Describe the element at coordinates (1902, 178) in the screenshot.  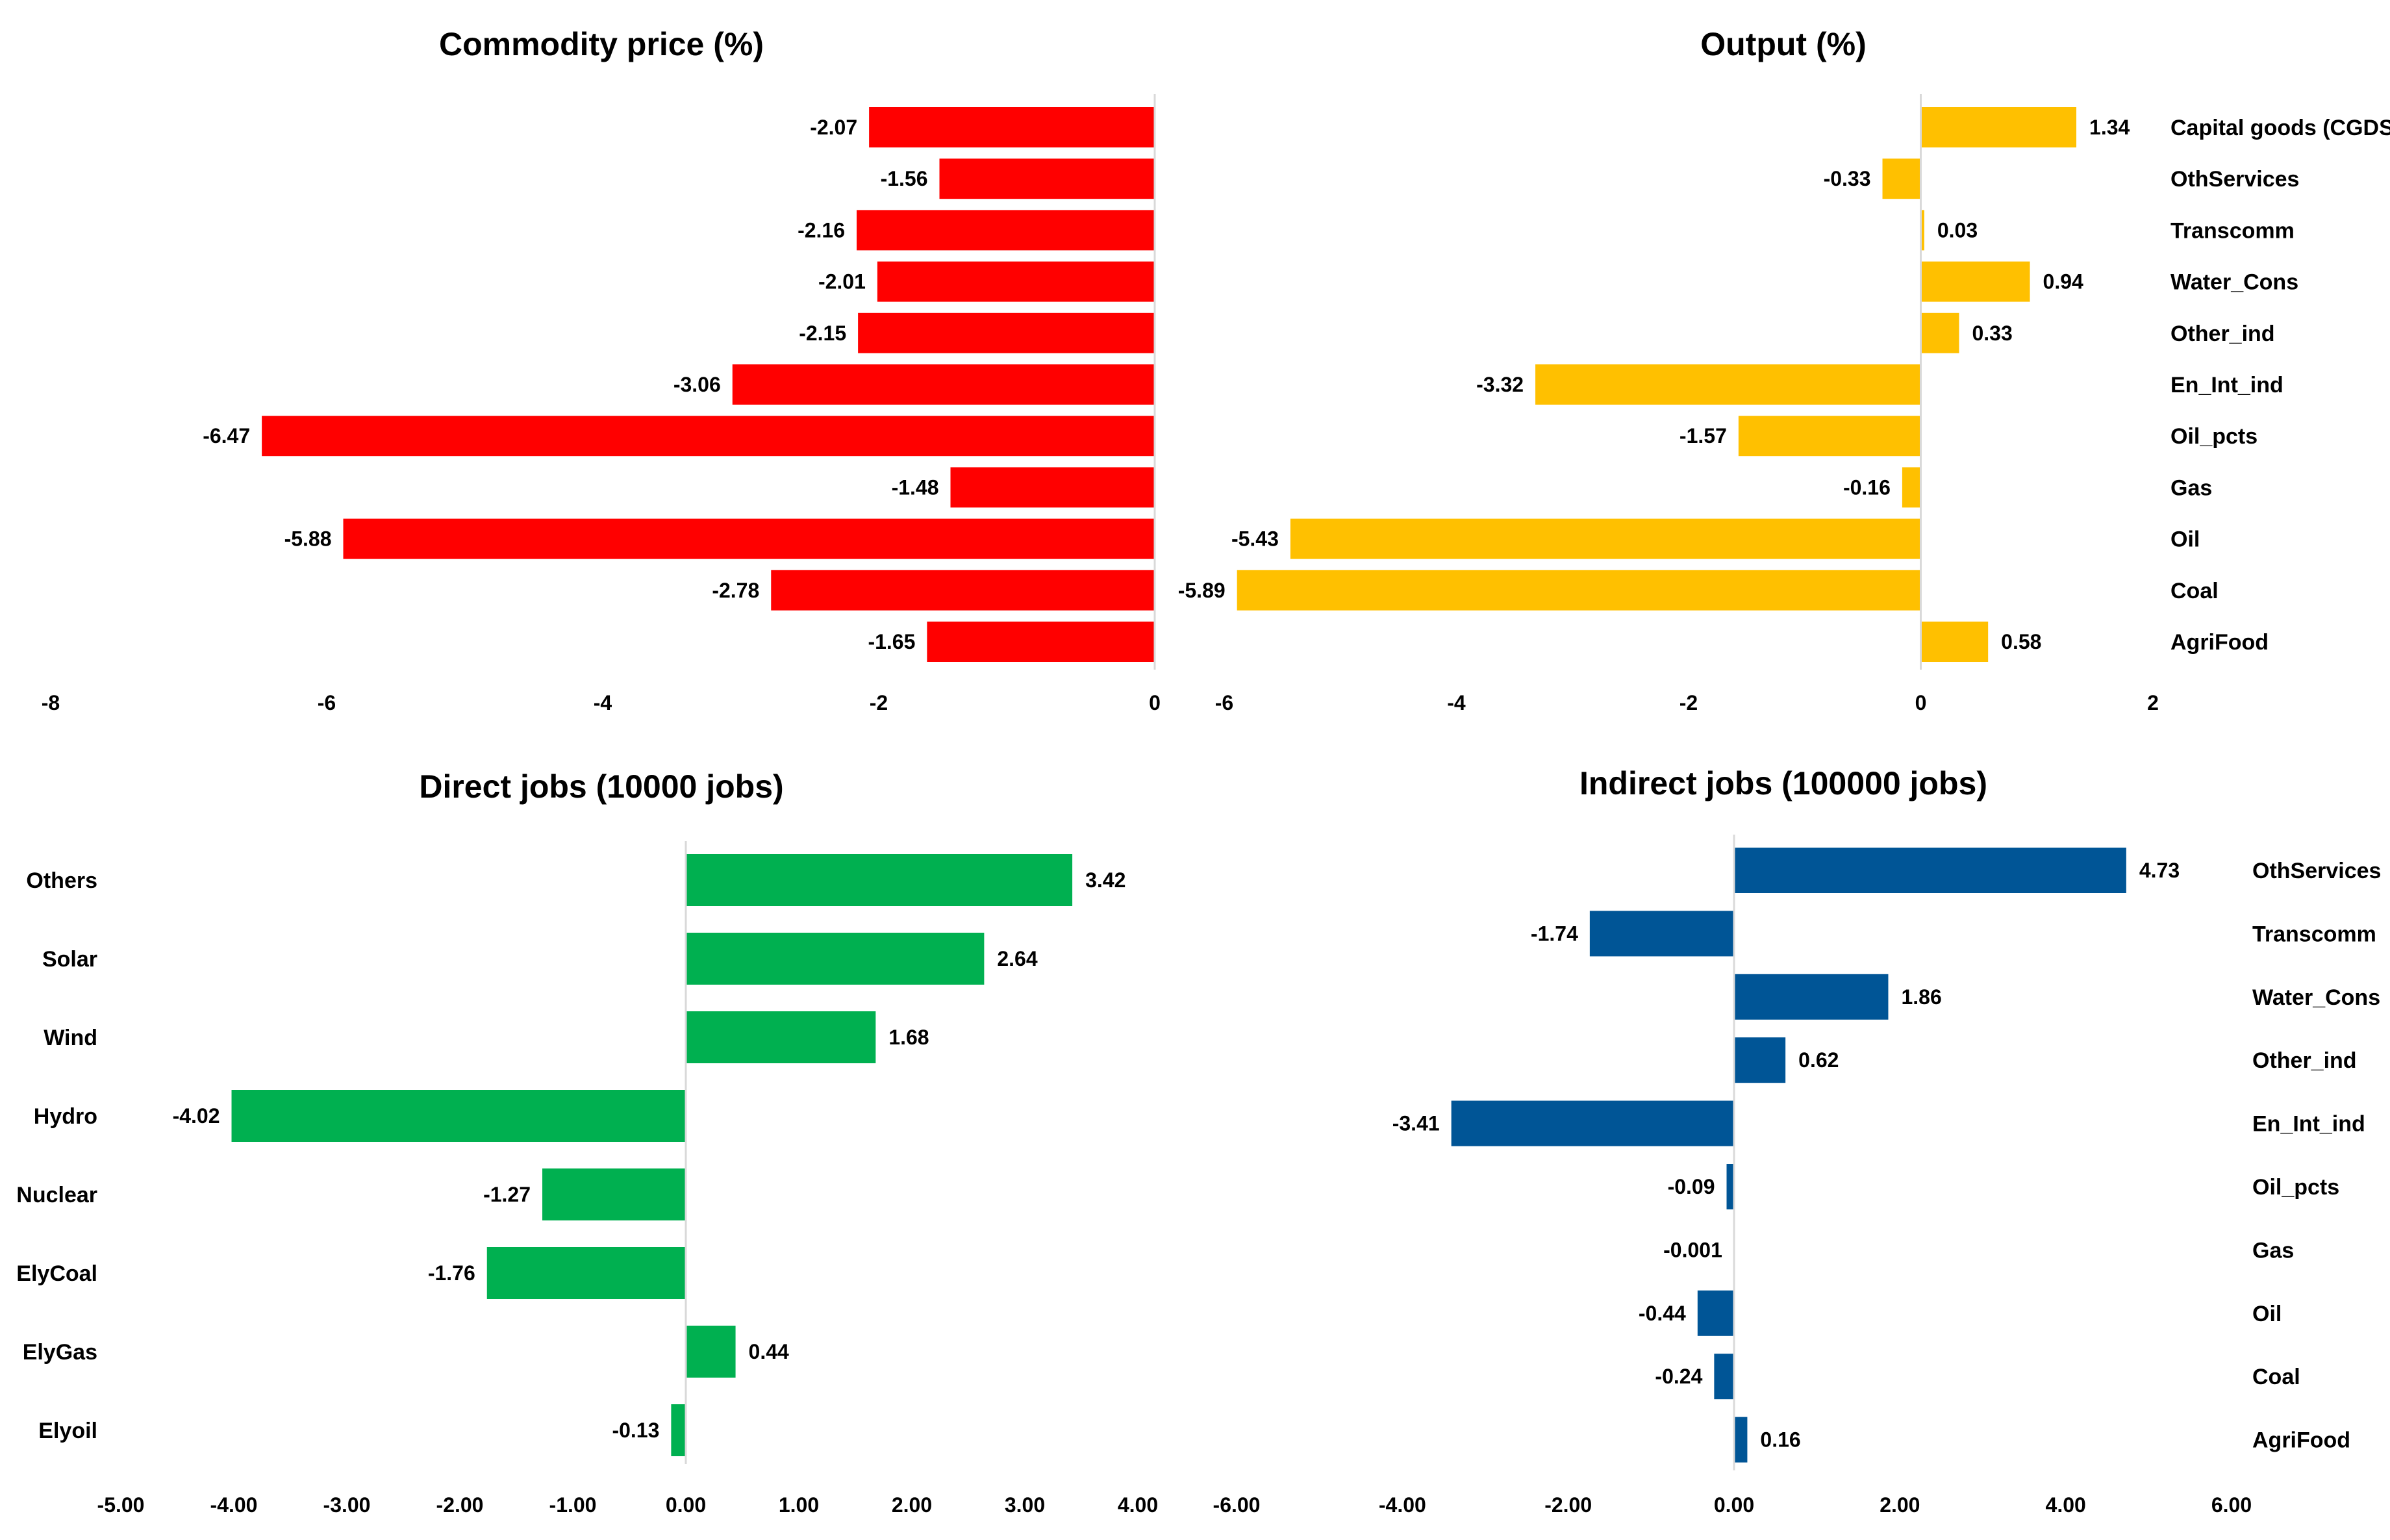
I see `output-bar-othservices` at that location.